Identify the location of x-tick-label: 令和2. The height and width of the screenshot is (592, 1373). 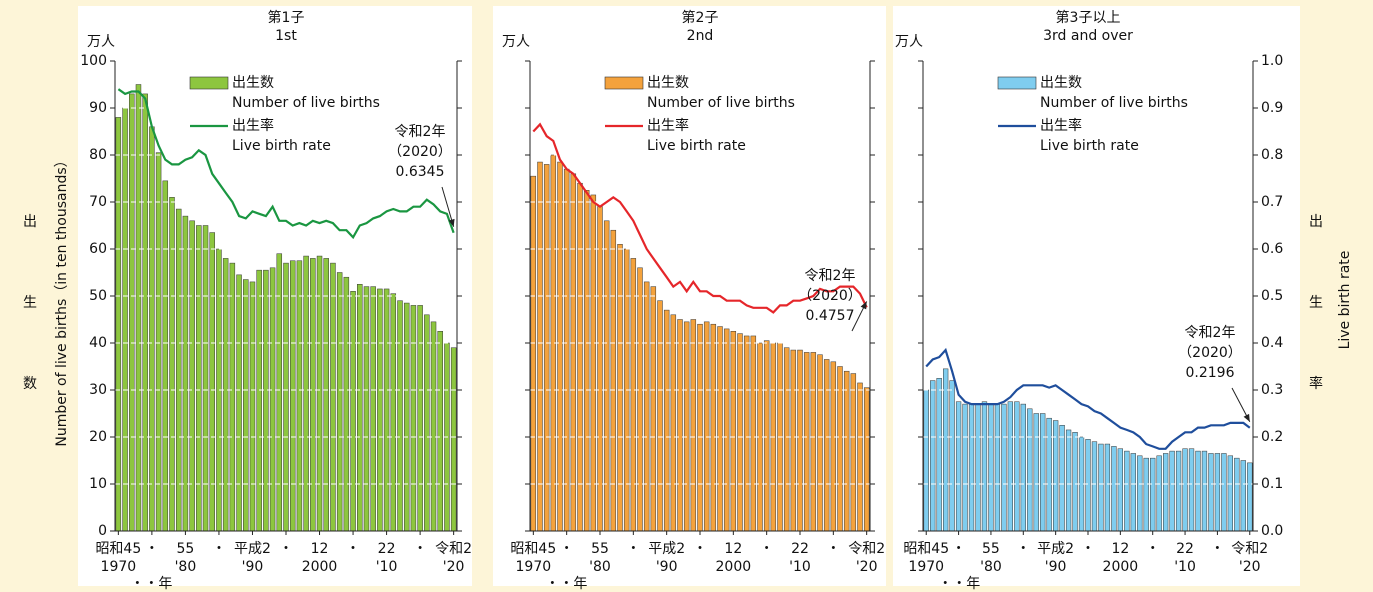
(1249, 549).